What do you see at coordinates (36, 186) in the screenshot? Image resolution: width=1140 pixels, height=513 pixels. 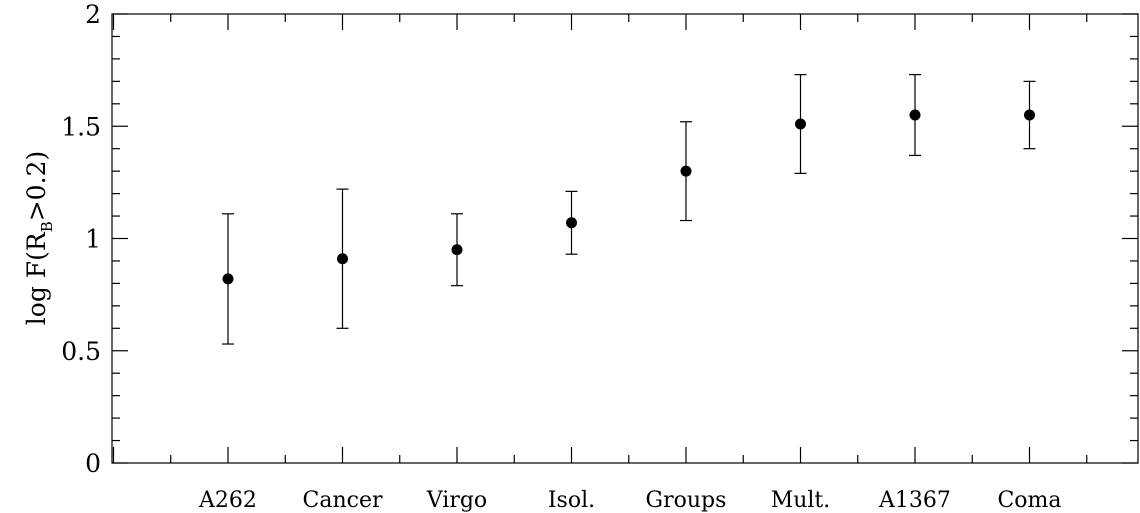 I see `y-axis-title-suffix: >0.2)` at bounding box center [36, 186].